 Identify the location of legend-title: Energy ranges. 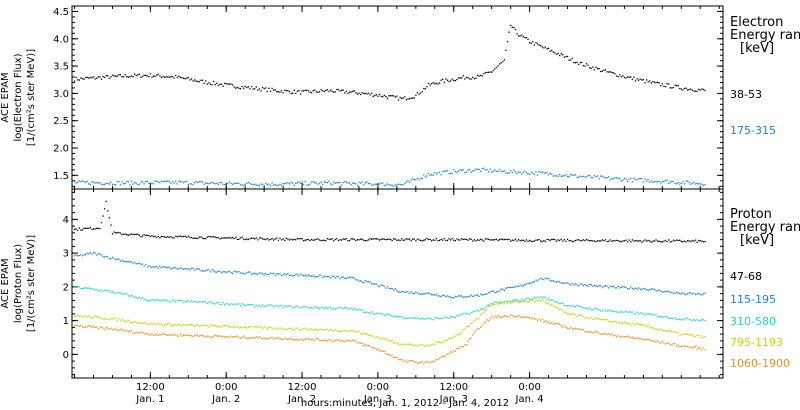
(765, 227).